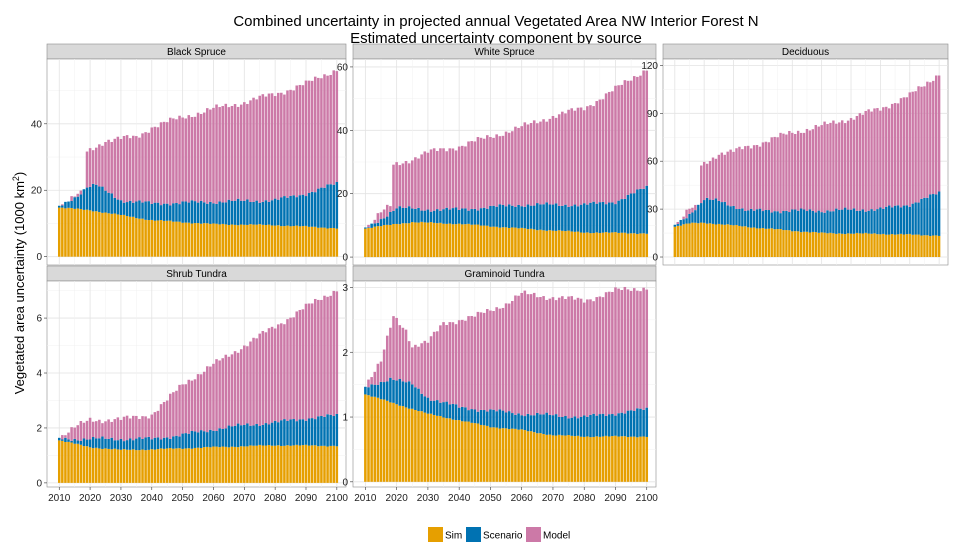 The height and width of the screenshot is (560, 960). I want to click on panel-strip-label: Graminoid Tundra, so click(504, 274).